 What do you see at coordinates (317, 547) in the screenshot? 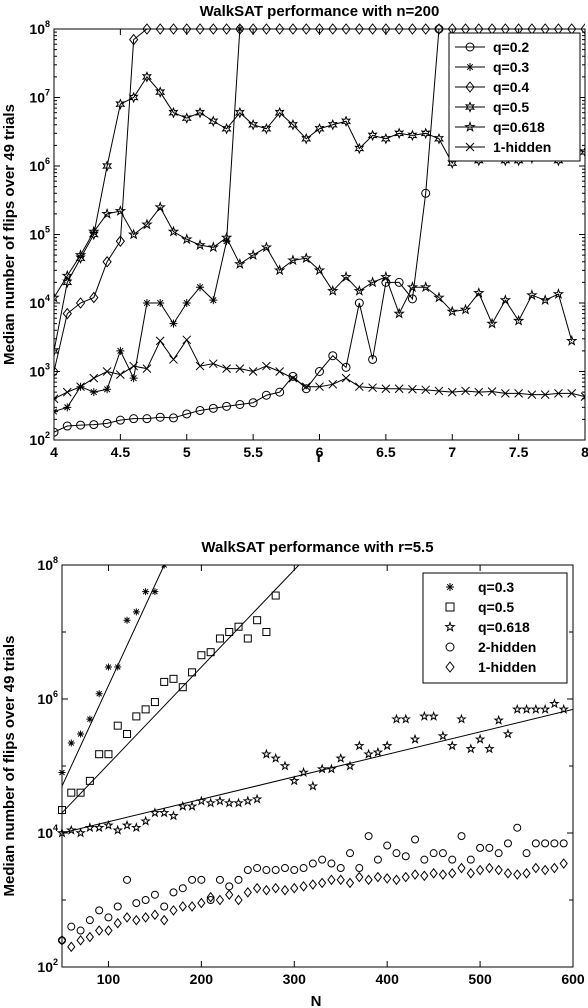
I see `chart-title: WalkSAT performance with r=5.5` at bounding box center [317, 547].